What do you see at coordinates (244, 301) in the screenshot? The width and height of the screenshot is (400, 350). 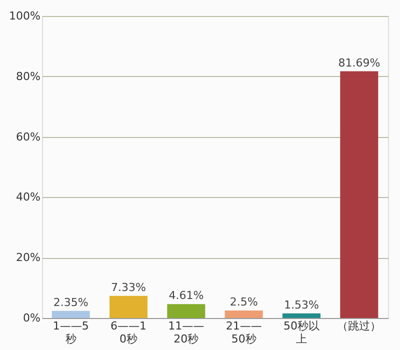 I see `data-label: 2.5%` at bounding box center [244, 301].